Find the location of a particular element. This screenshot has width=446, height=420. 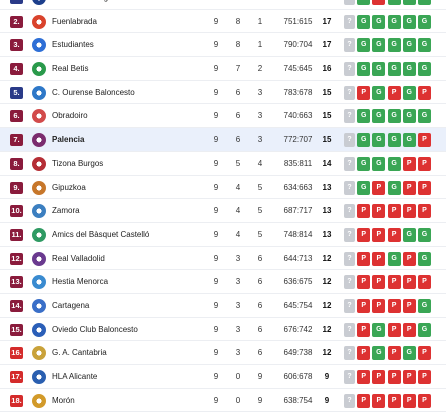

standings-row: 17. HLA Alicante 9 0 9 606:678 9 ? P P P P P is located at coordinates (223, 377).